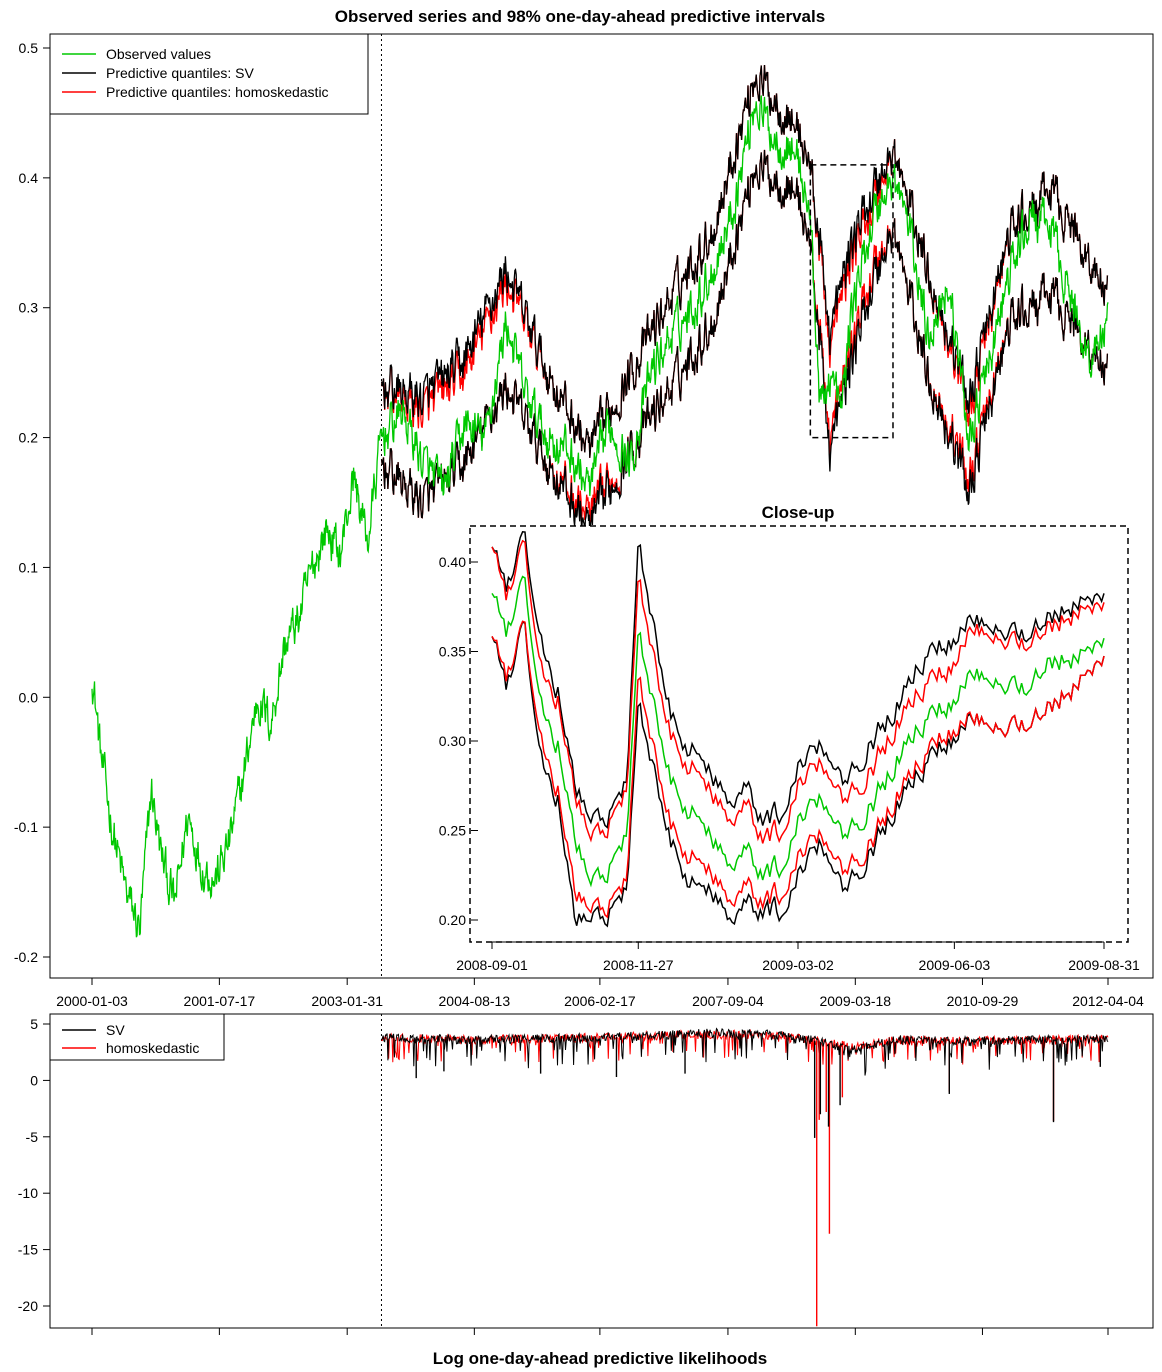 The height and width of the screenshot is (1372, 1162). What do you see at coordinates (798, 965) in the screenshot?
I see `closeup-x-tick-label: 2009-03-02` at bounding box center [798, 965].